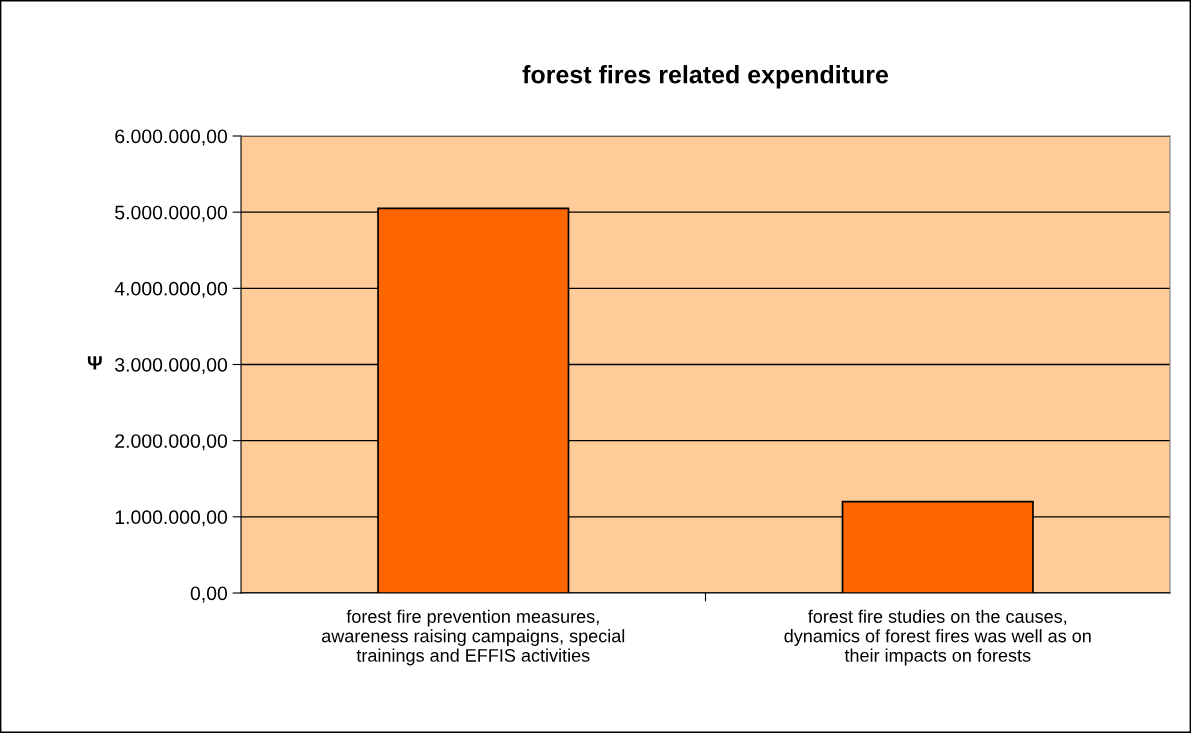 The width and height of the screenshot is (1191, 733). I want to click on y-tick-label: 3.000.000,00, so click(171, 366).